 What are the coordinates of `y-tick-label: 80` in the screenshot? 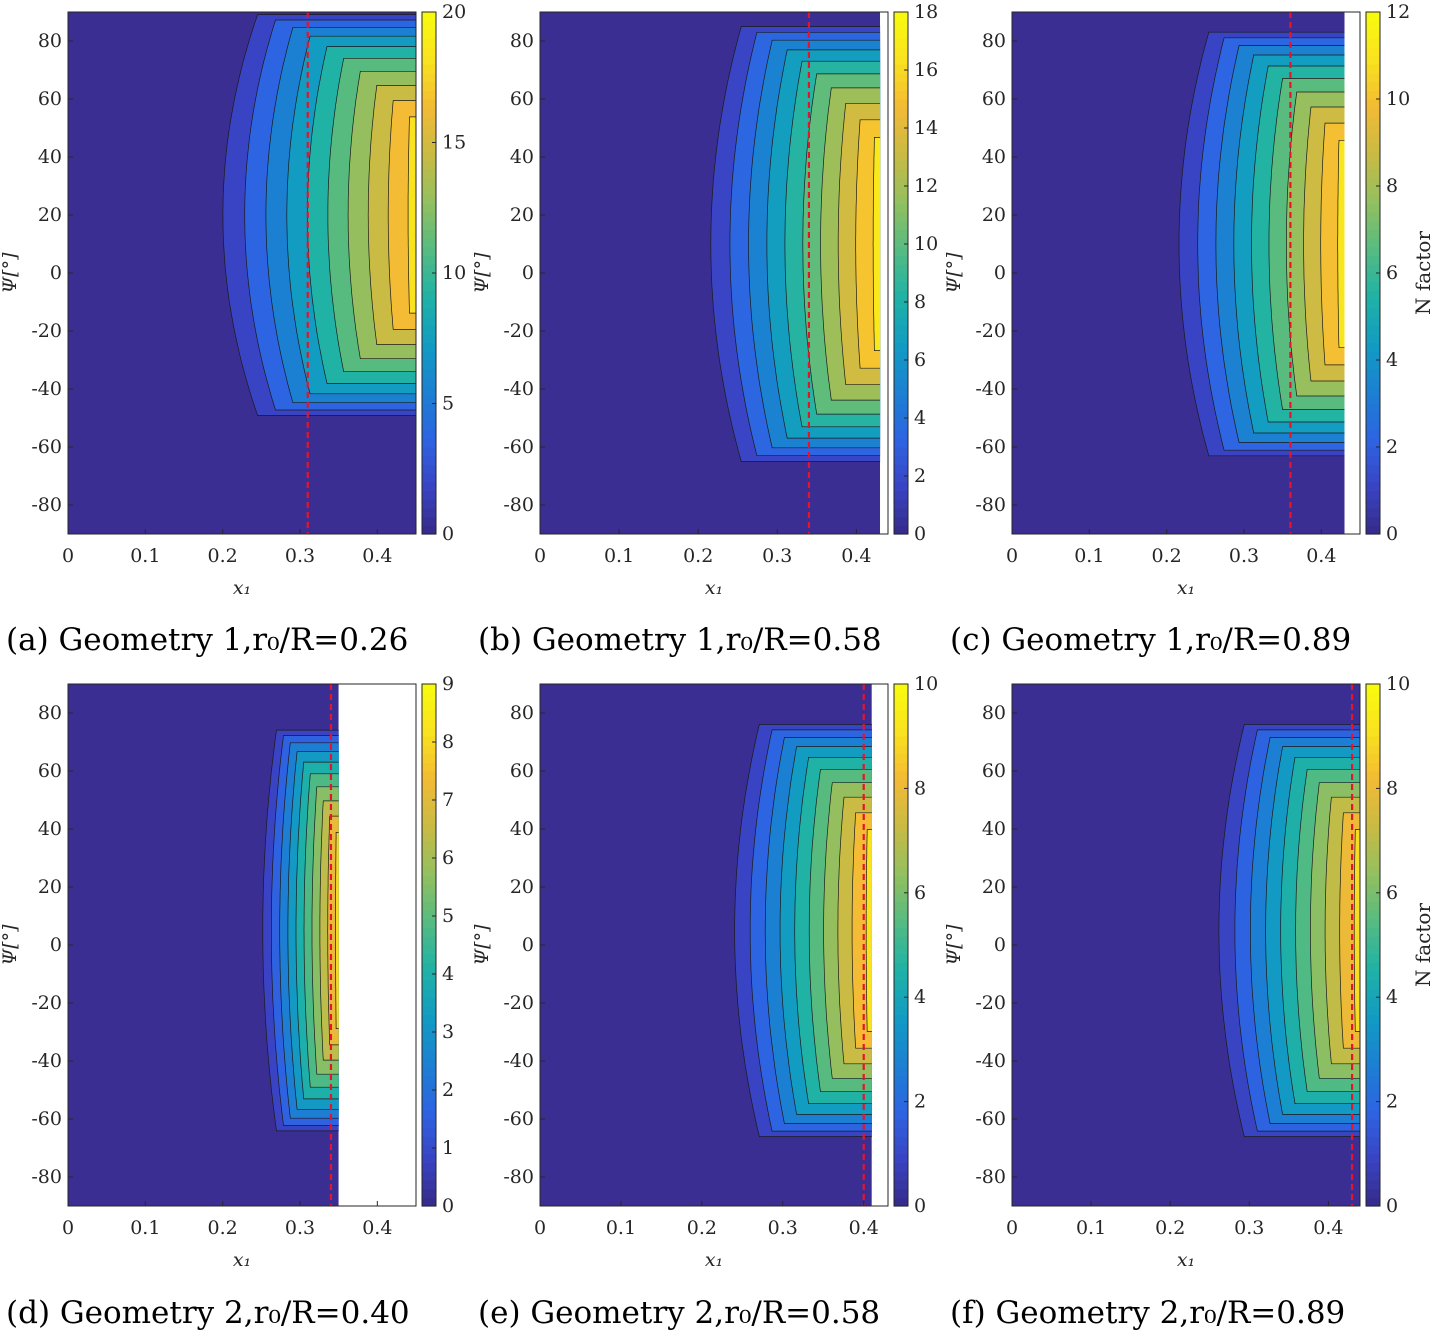 It's located at (50, 41).